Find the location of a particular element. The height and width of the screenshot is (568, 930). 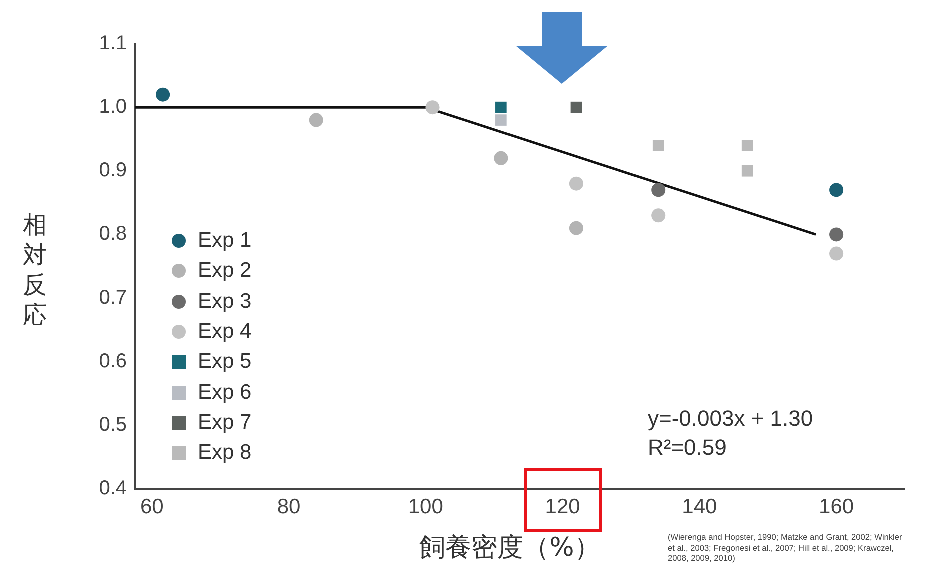

legend-label: Exp 8 is located at coordinates (225, 453).